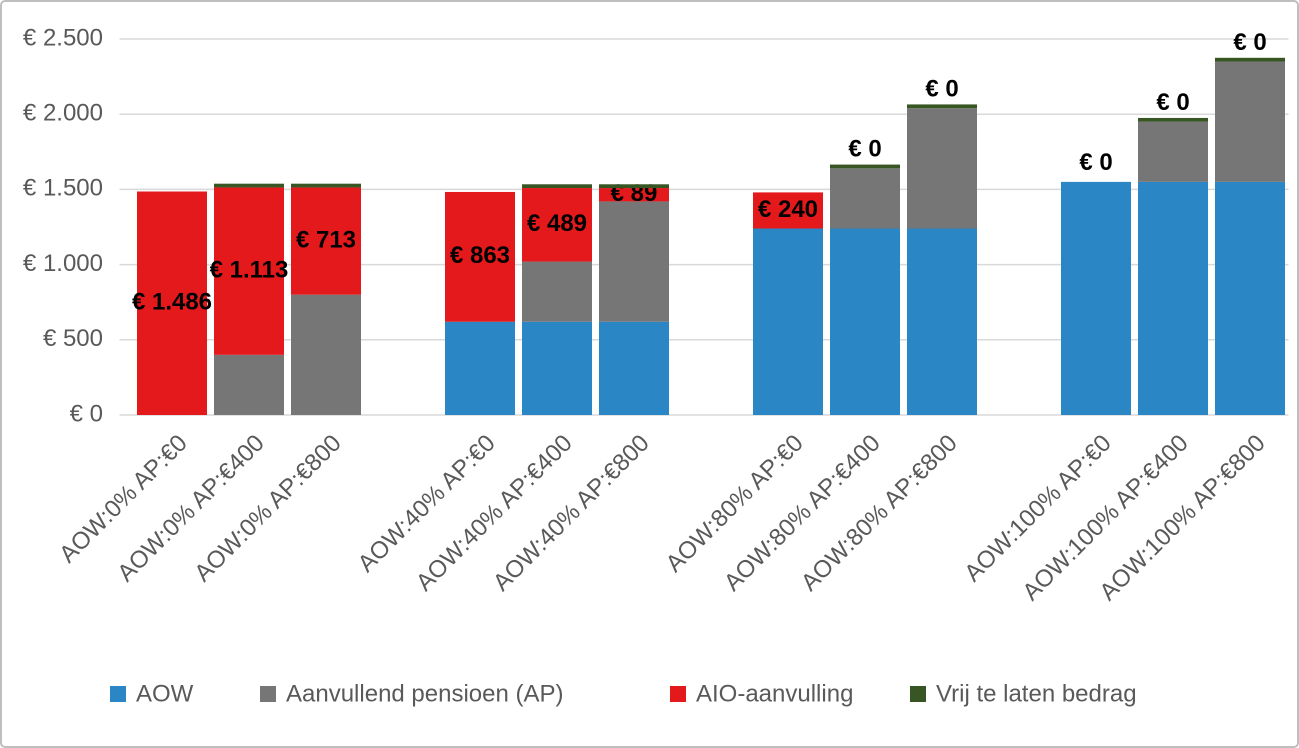 The height and width of the screenshot is (748, 1299). What do you see at coordinates (86, 413) in the screenshot?
I see `y-tick-label: € 0` at bounding box center [86, 413].